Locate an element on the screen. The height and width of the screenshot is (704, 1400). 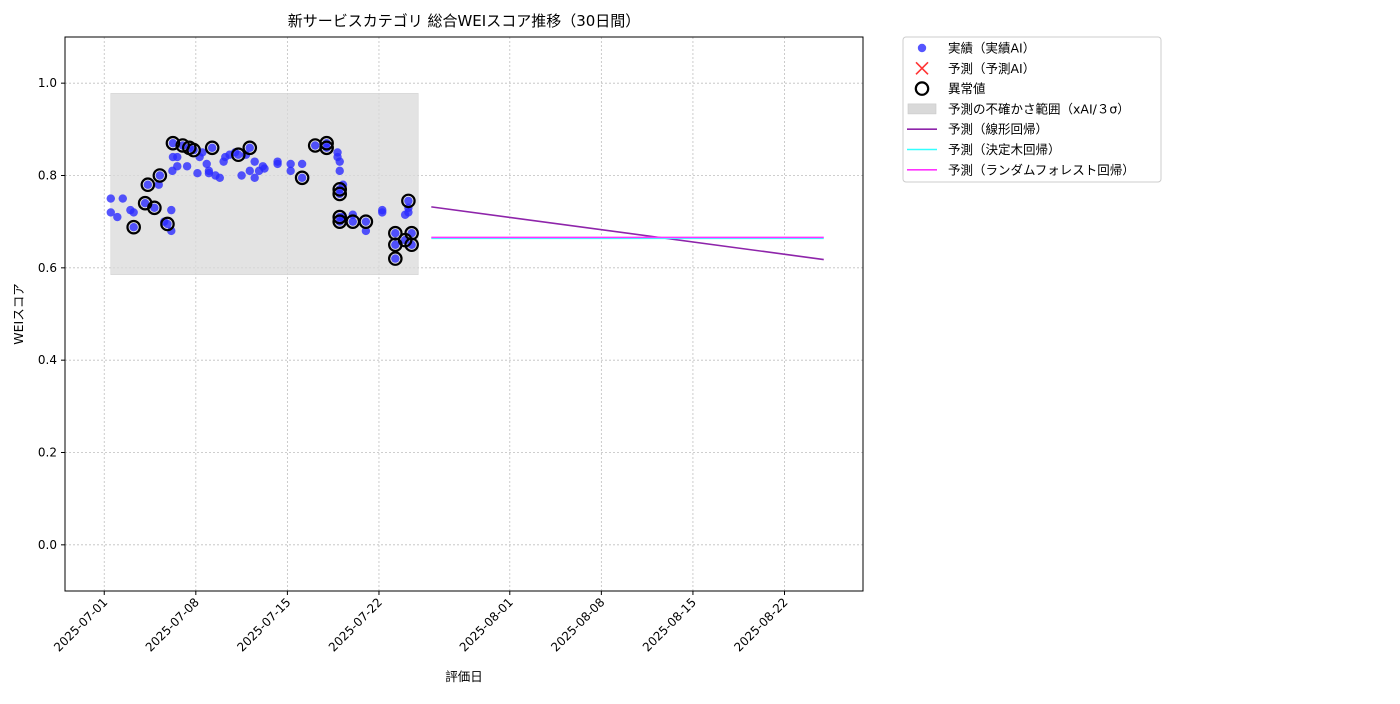
x-axis-label: 評価日 is located at coordinates (464, 676).